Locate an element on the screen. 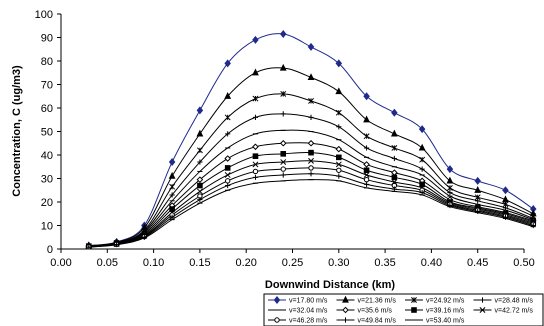  legend-item: v=39.16 m/s is located at coordinates (435, 311).